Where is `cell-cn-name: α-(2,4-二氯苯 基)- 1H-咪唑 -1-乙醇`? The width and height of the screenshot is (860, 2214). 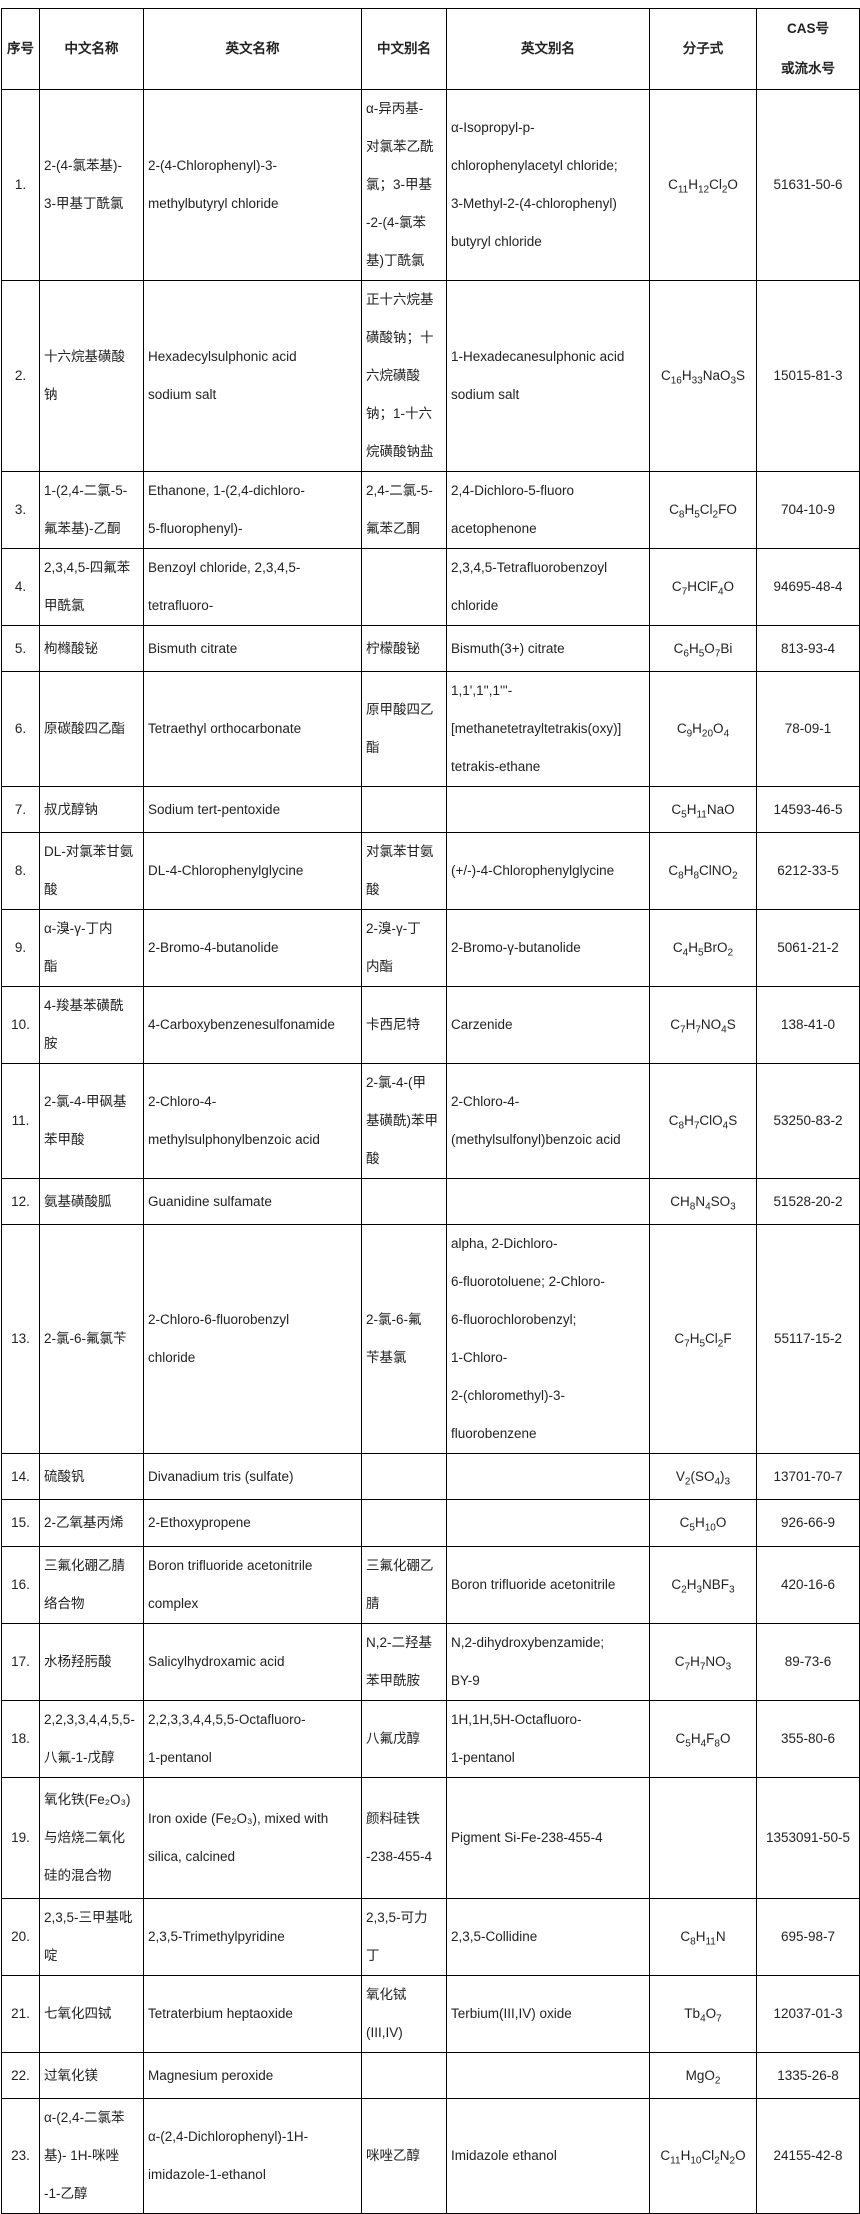 cell-cn-name: α-(2,4-二氯苯 基)- 1H-咪唑 -1-乙醇 is located at coordinates (91, 2156).